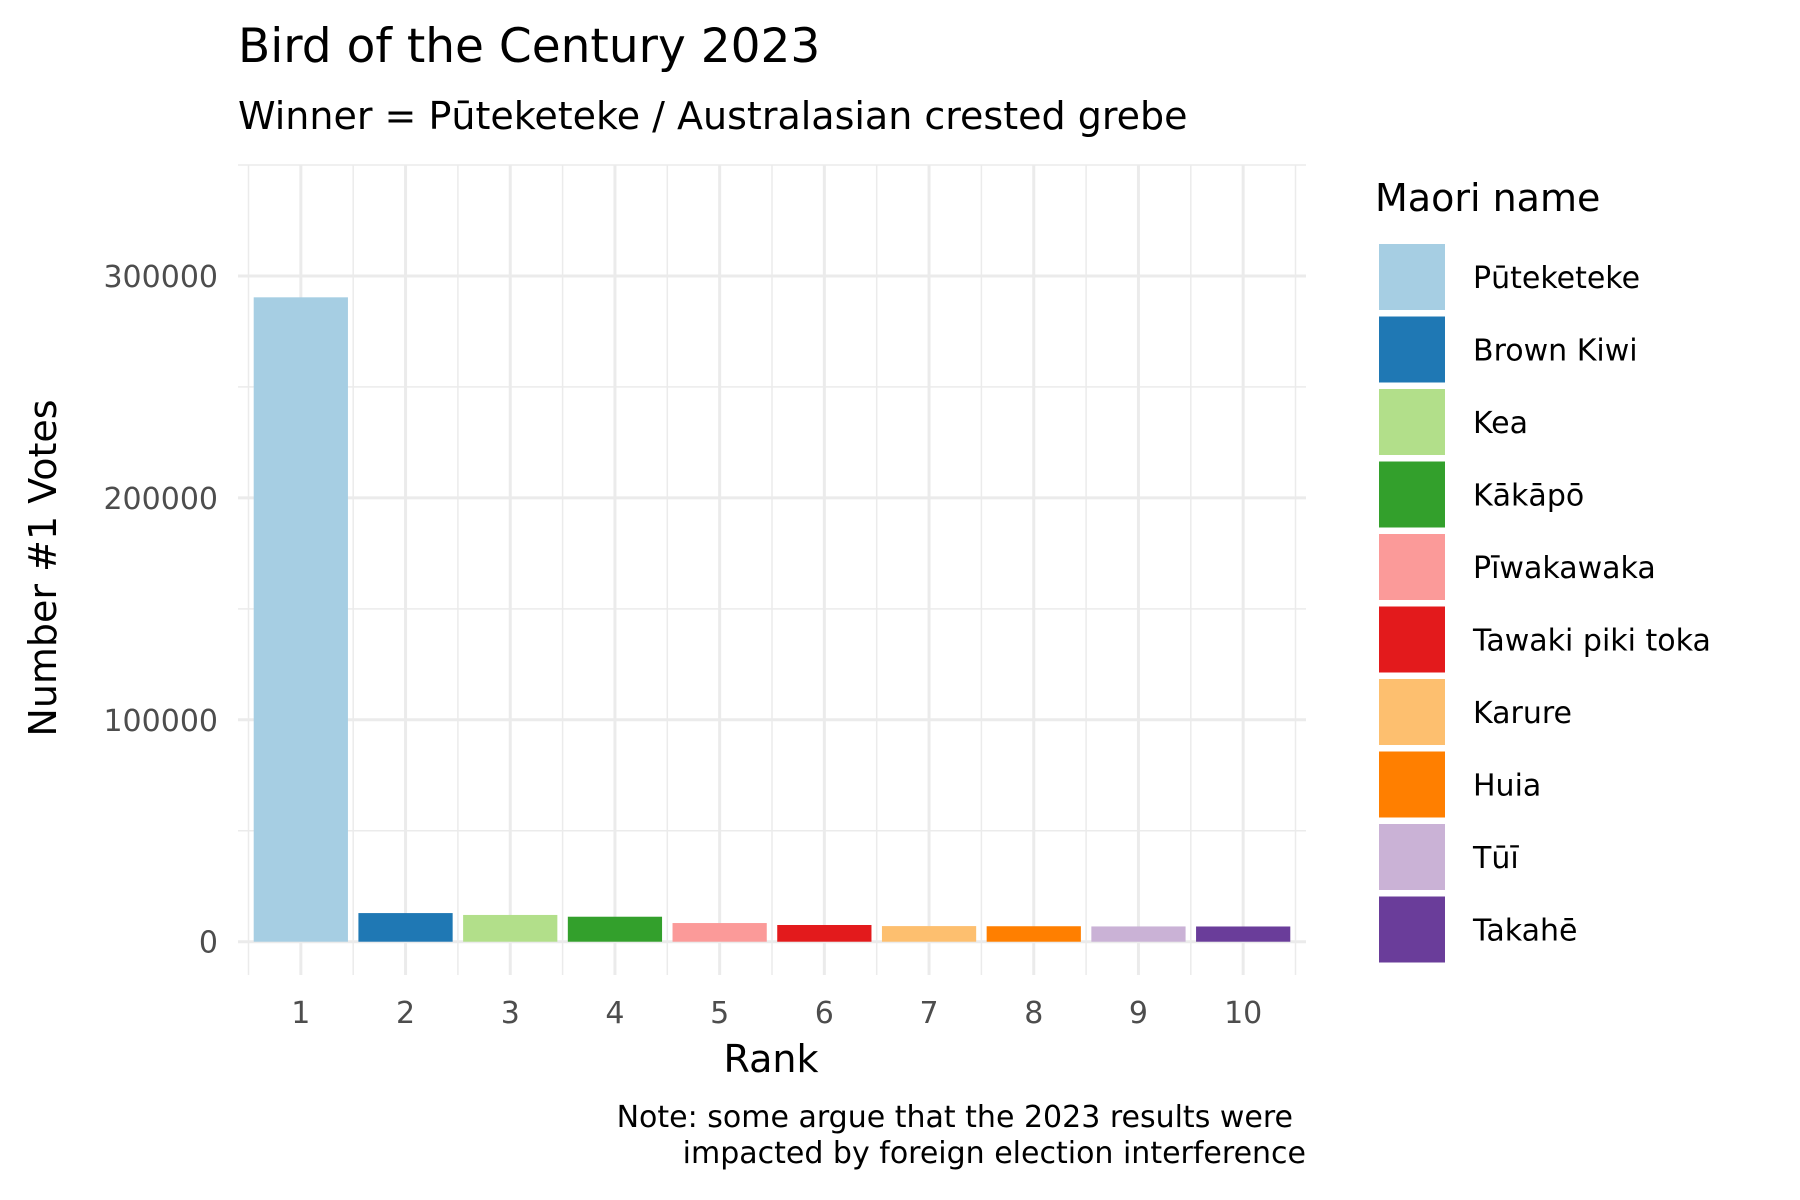 The height and width of the screenshot is (1200, 1800). What do you see at coordinates (510, 1013) in the screenshot?
I see `x-tick-label: 3` at bounding box center [510, 1013].